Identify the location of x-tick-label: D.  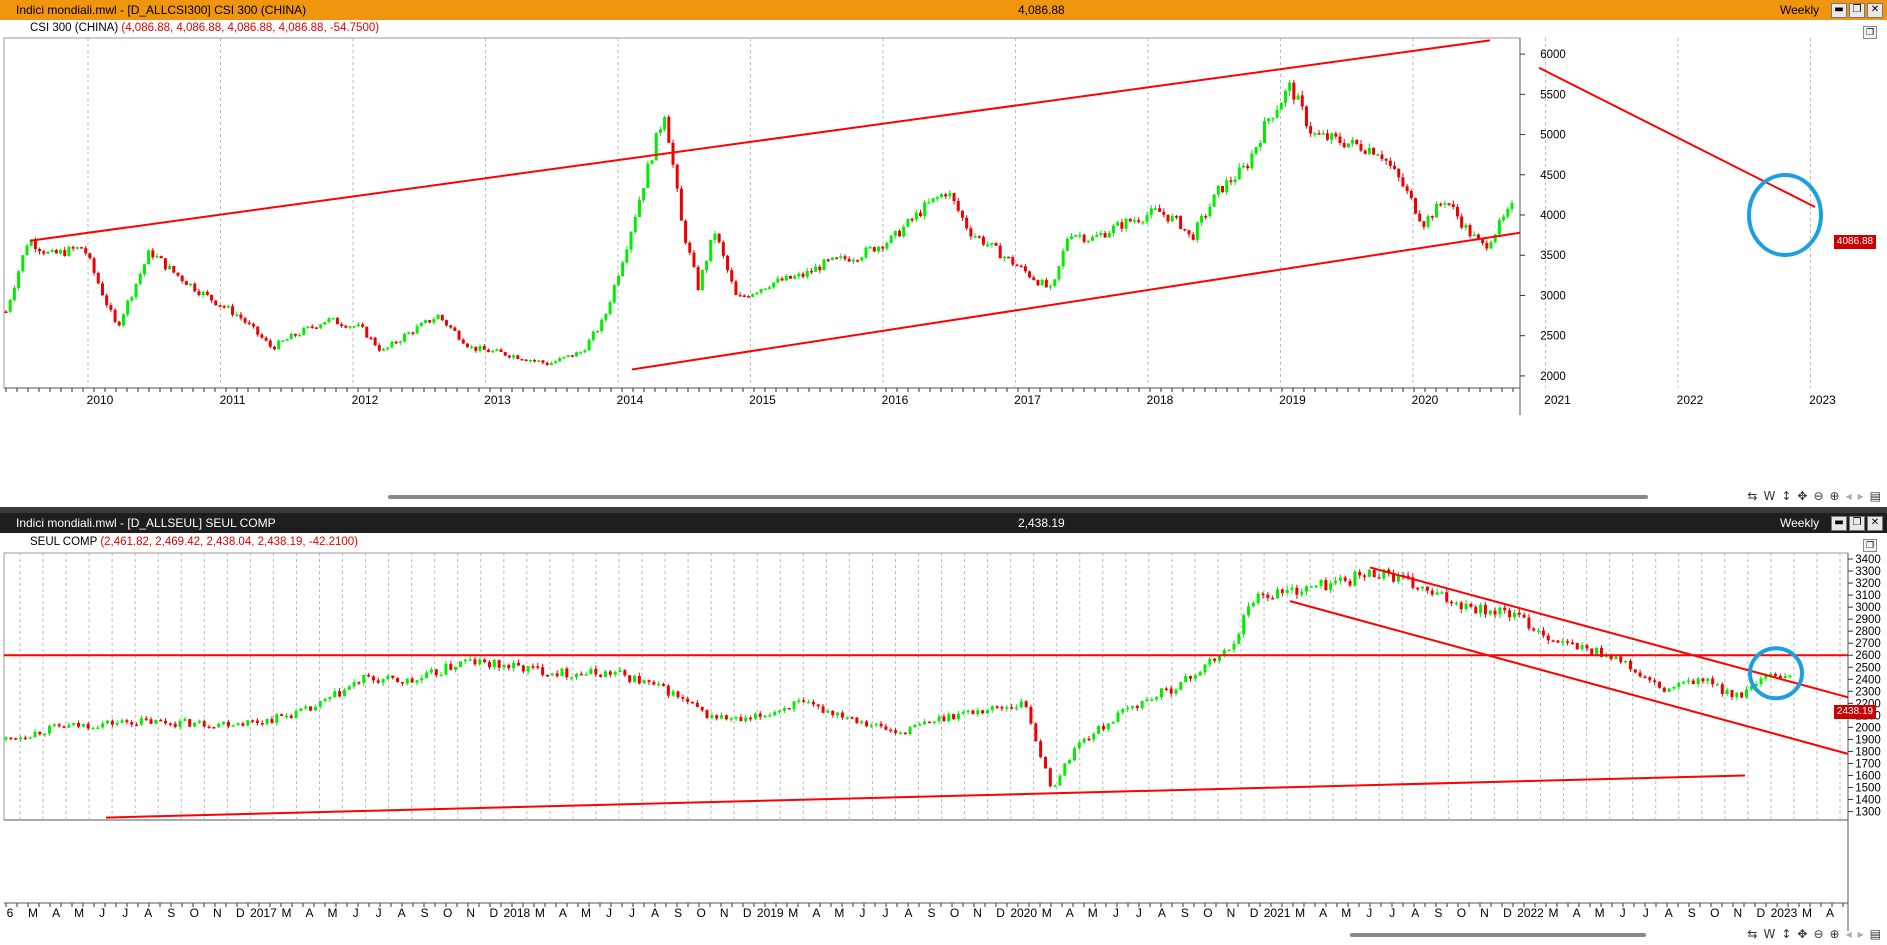
(1000, 913).